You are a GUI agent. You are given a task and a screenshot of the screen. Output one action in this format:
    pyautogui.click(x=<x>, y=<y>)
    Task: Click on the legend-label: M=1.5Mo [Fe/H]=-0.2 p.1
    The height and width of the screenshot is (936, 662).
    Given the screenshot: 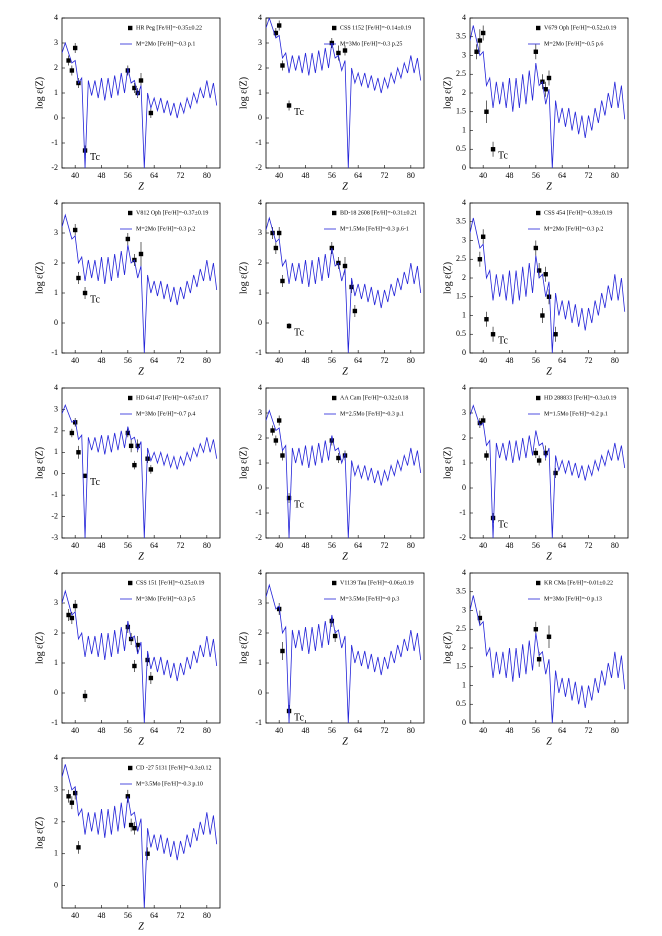 What is the action you would take?
    pyautogui.click(x=576, y=414)
    